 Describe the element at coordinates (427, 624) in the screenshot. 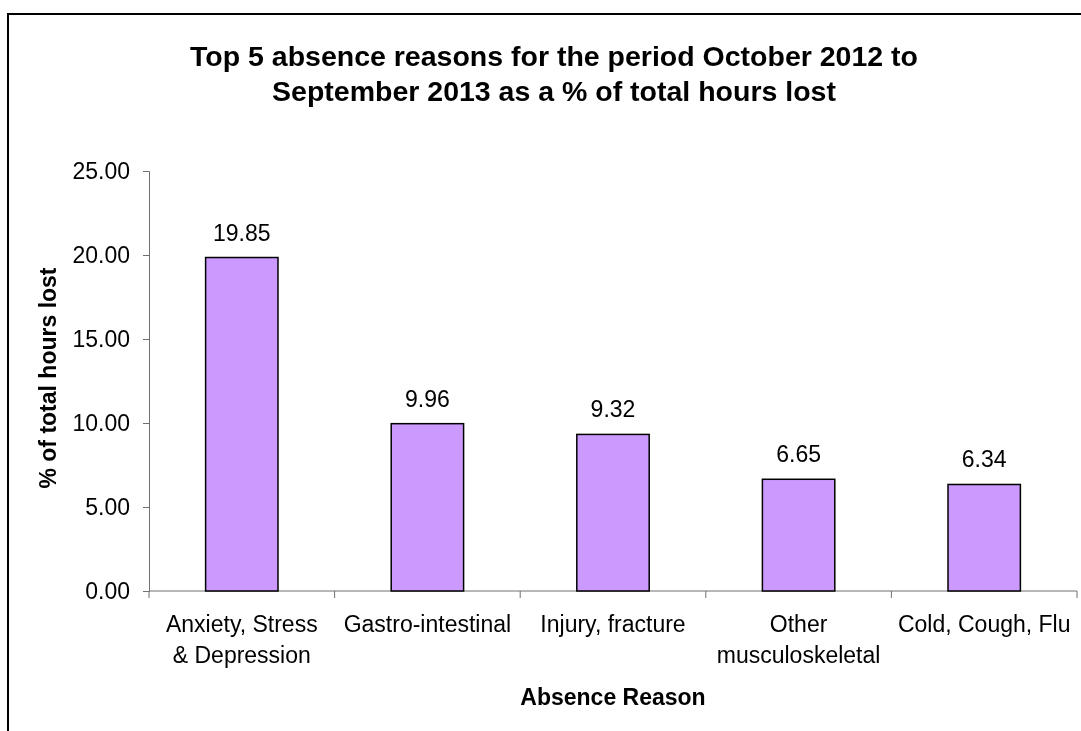

I see `x-tick-label: Gastro-intestinal` at that location.